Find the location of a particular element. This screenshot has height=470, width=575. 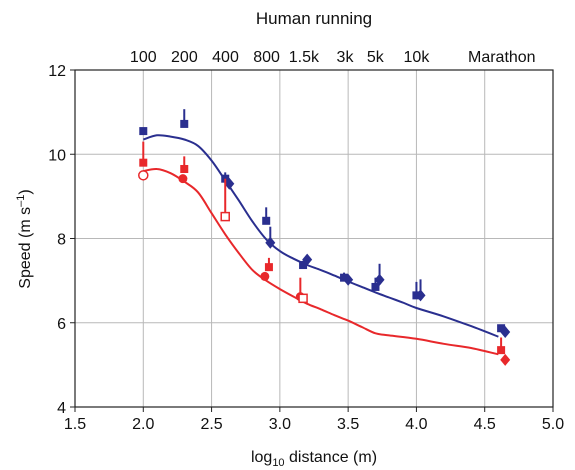

x-axis-title-sub: 10 is located at coordinates (278, 463).